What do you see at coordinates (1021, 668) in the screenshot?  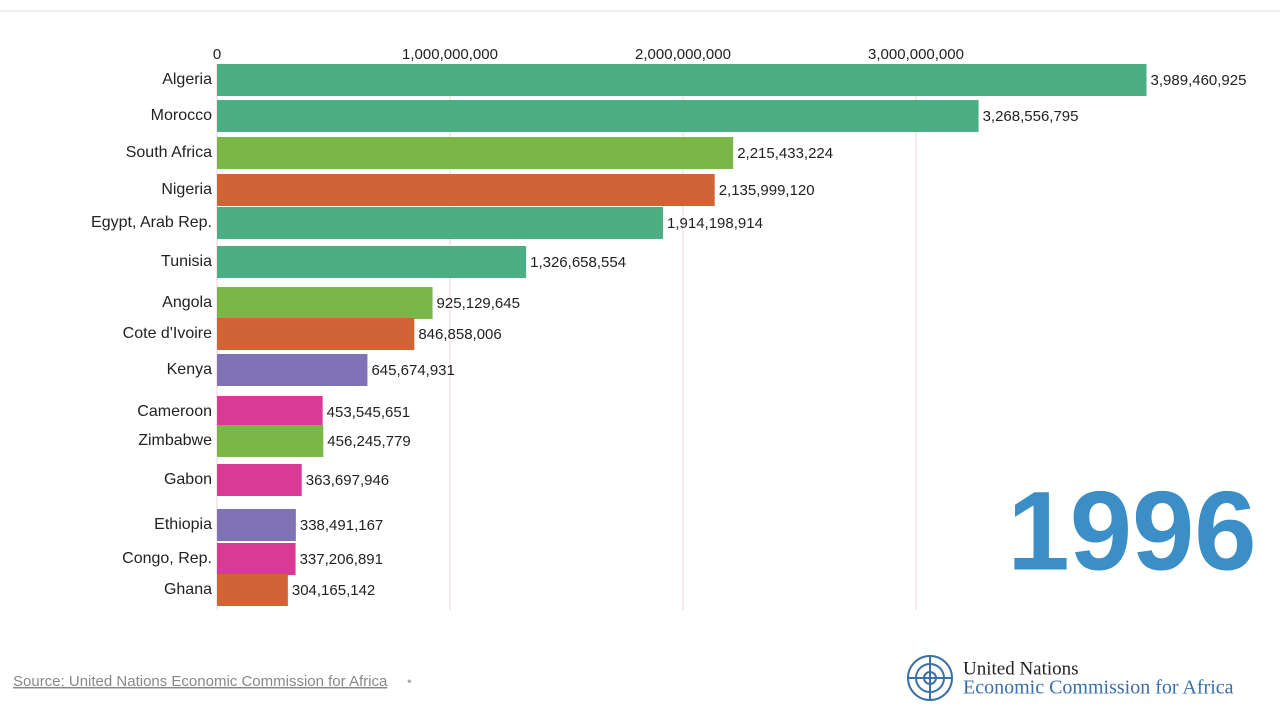 I see `logo-line1: United Nations` at bounding box center [1021, 668].